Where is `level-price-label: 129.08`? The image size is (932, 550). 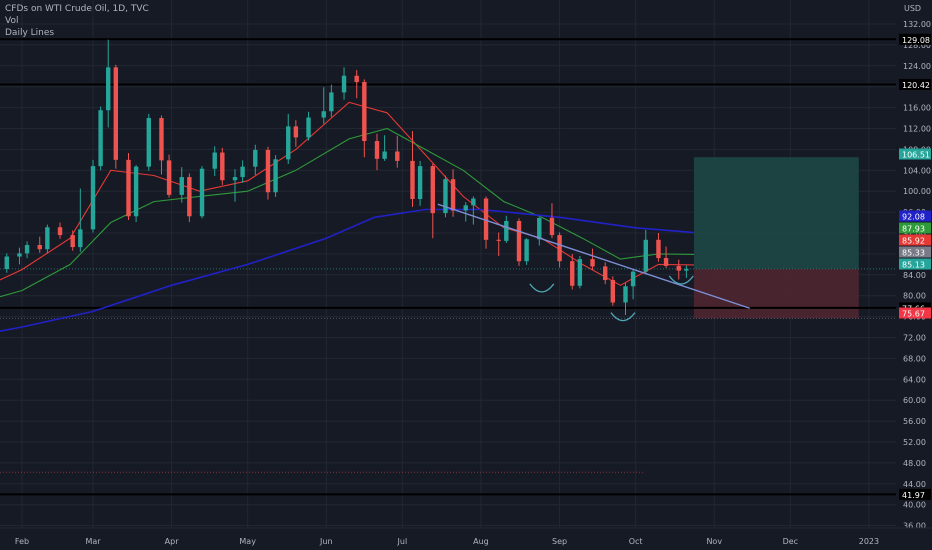 level-price-label: 129.08 is located at coordinates (916, 40).